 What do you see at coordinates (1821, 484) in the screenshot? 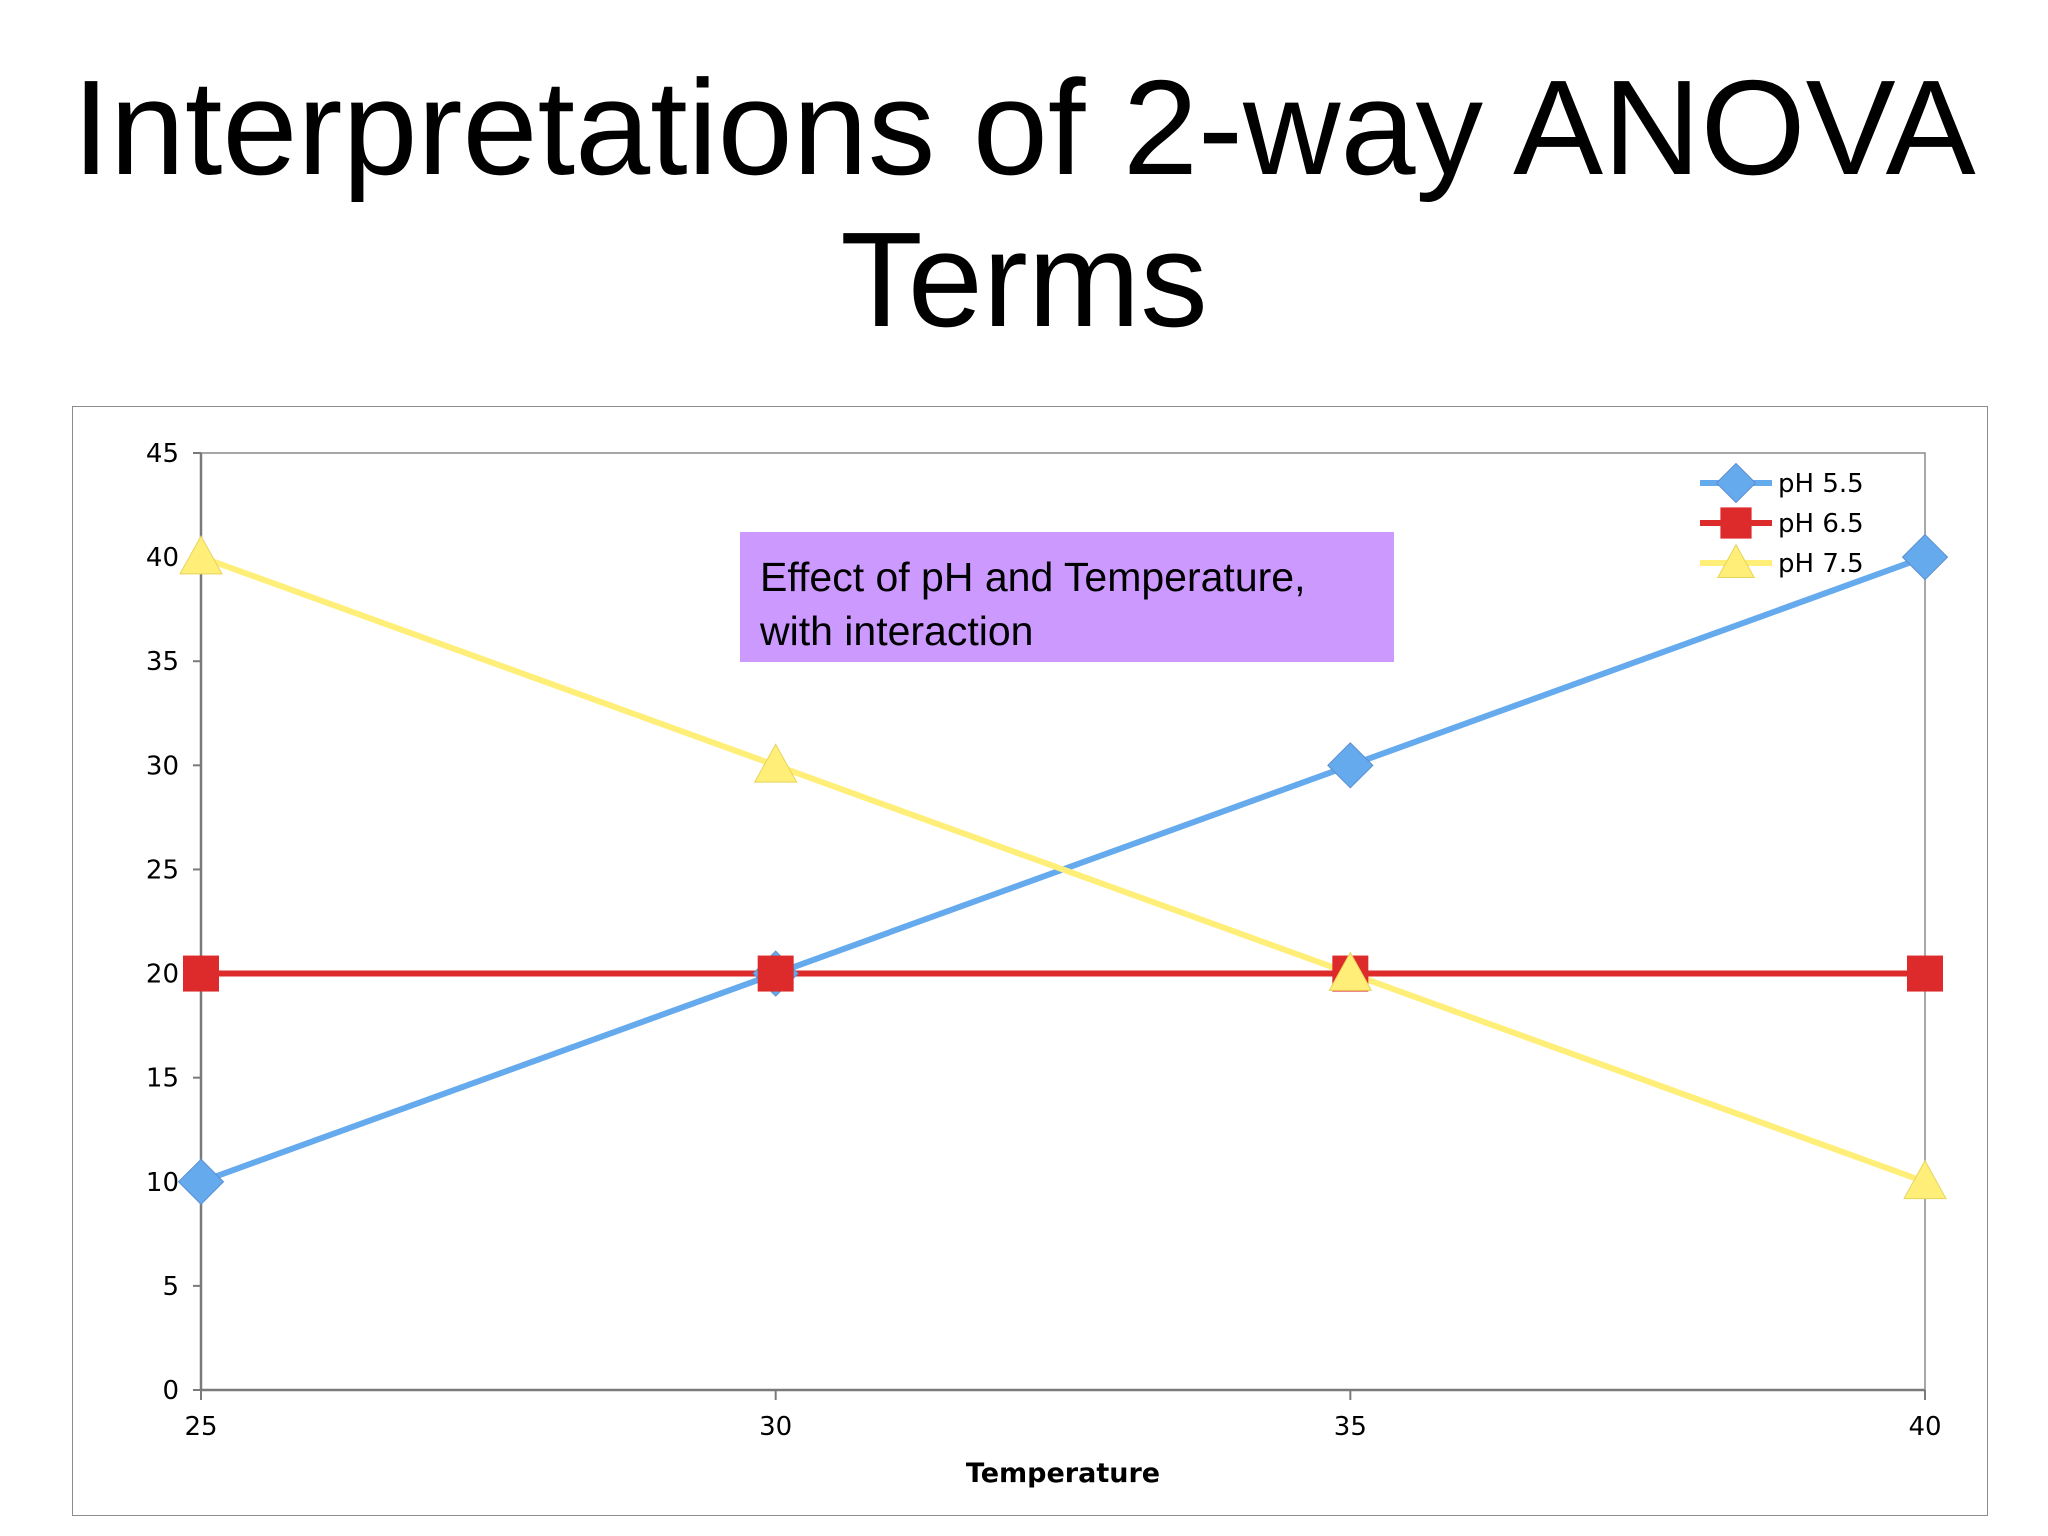
I see `legend-label-ph-5-5: pH 5.5` at bounding box center [1821, 484].